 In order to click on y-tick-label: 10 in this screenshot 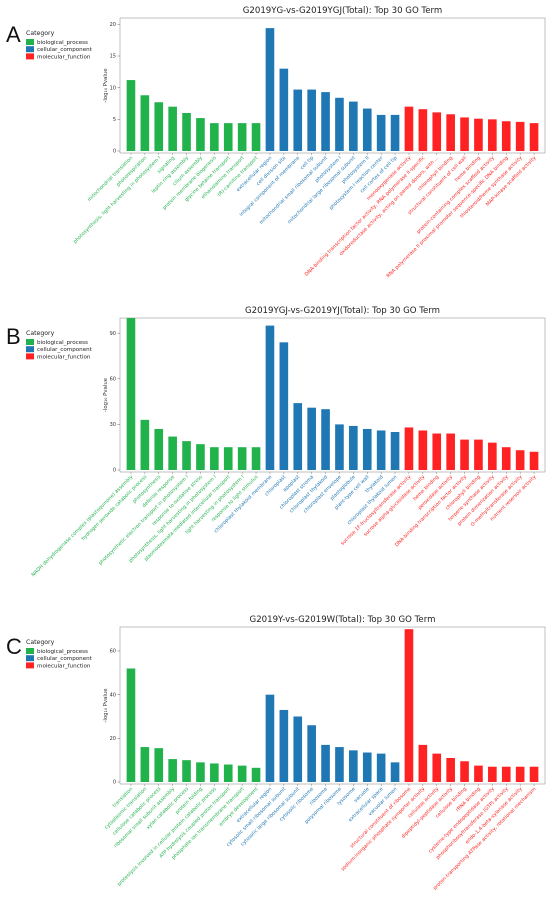, I will do `click(113, 88)`.